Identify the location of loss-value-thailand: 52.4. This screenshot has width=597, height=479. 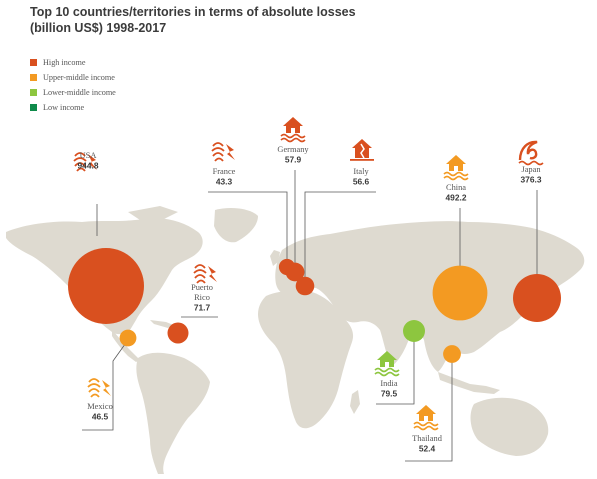
(427, 449).